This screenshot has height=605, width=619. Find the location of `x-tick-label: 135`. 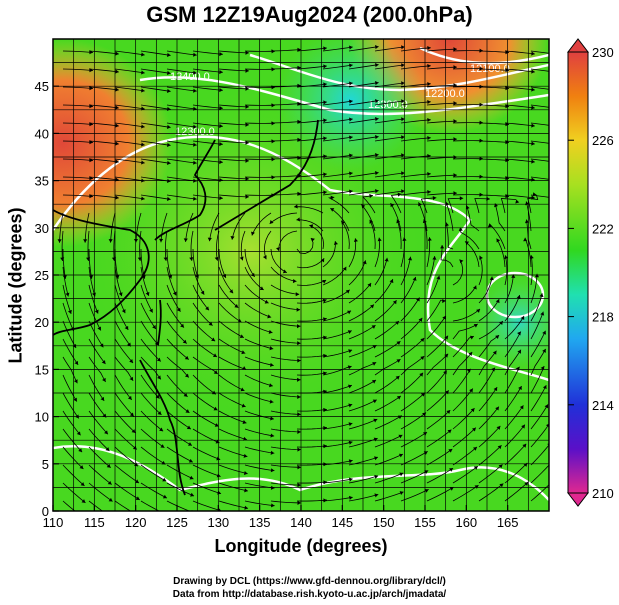

x-tick-label: 135 is located at coordinates (260, 522).